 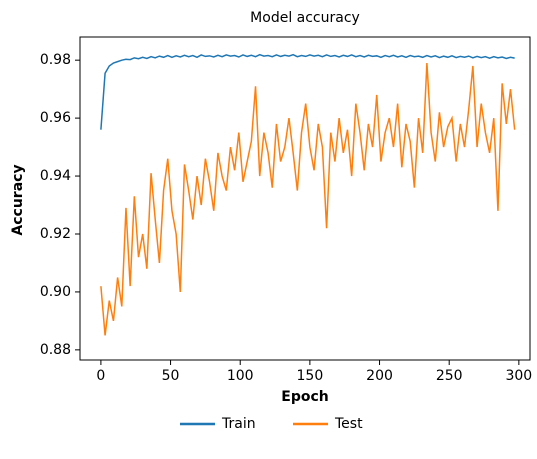 What do you see at coordinates (305, 18) in the screenshot?
I see `chart-title: Model accuracy` at bounding box center [305, 18].